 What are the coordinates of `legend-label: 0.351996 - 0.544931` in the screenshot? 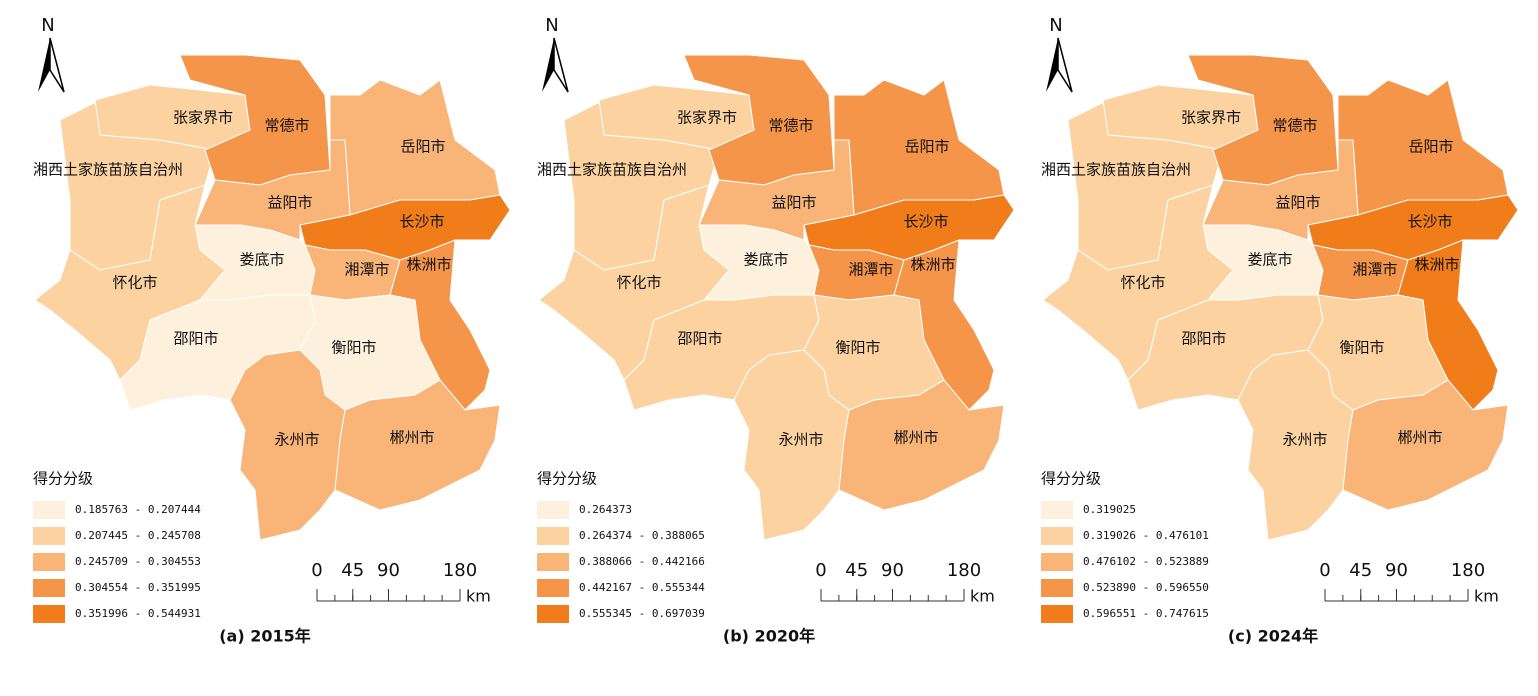 It's located at (138, 613).